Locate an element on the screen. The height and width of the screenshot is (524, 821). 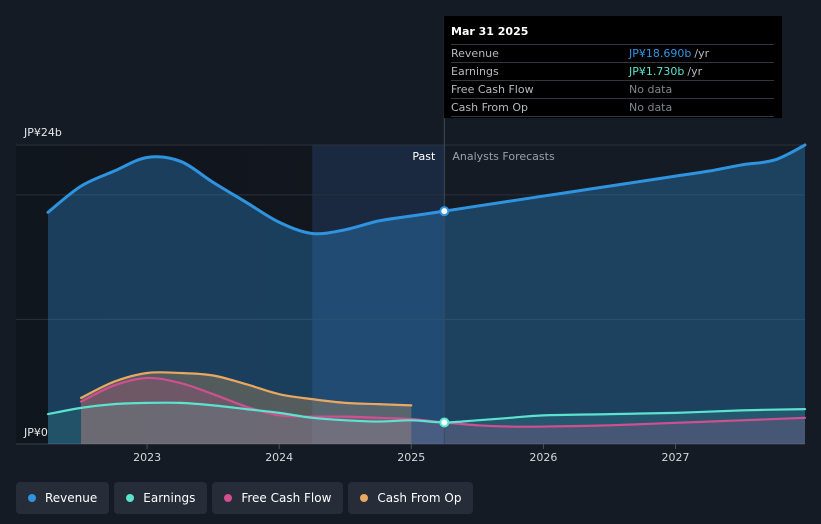
legend-label: Revenue is located at coordinates (71, 498).